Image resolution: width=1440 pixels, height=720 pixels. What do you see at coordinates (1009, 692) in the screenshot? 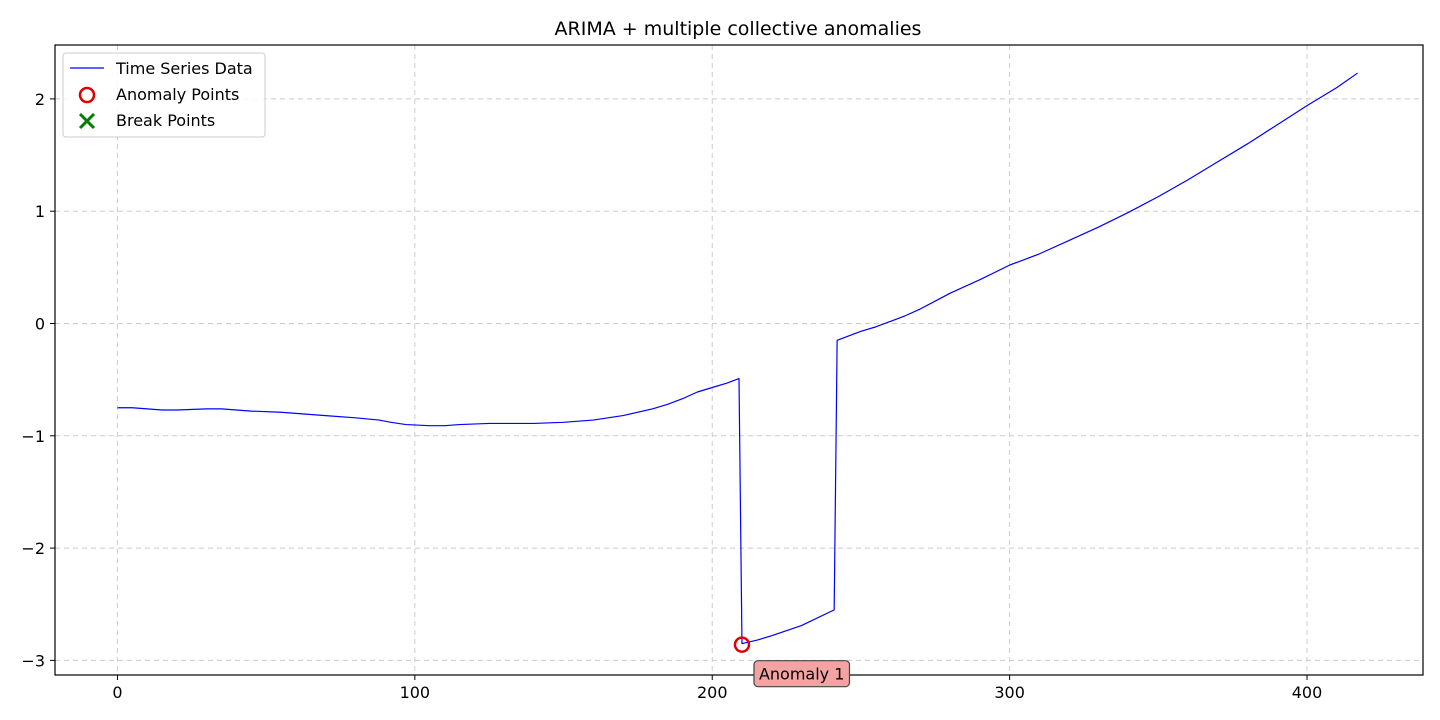
I see `x-tick-label: 300` at bounding box center [1009, 692].